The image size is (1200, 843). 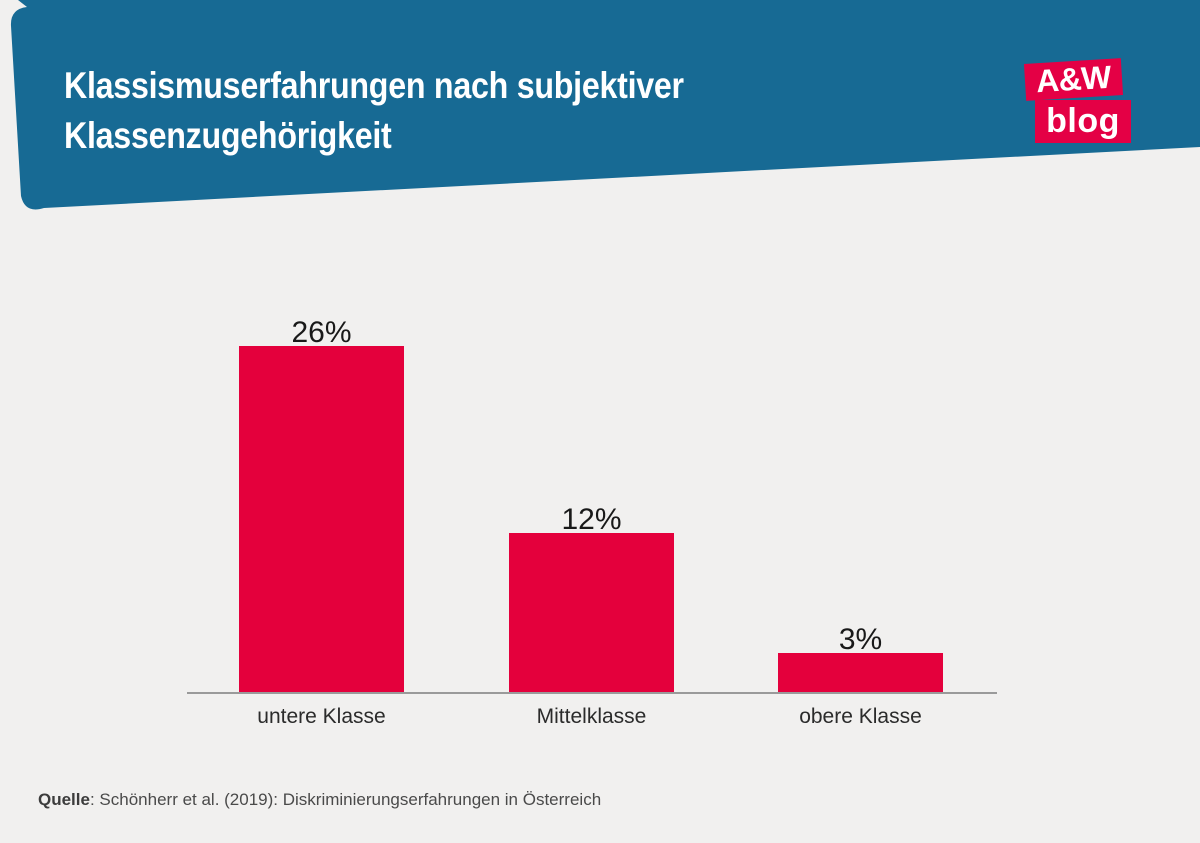 What do you see at coordinates (591, 716) in the screenshot?
I see `bar-category-label: Mittelklasse` at bounding box center [591, 716].